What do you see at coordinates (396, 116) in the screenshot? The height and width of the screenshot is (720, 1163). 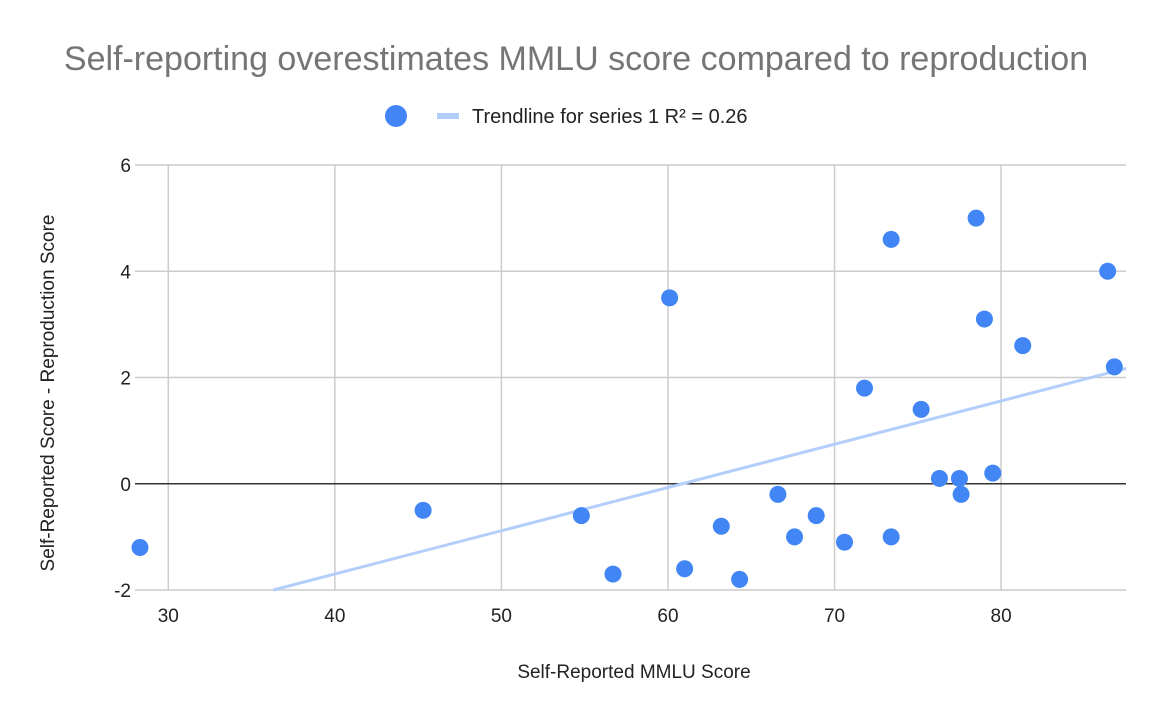 I see `legend-series-marker` at bounding box center [396, 116].